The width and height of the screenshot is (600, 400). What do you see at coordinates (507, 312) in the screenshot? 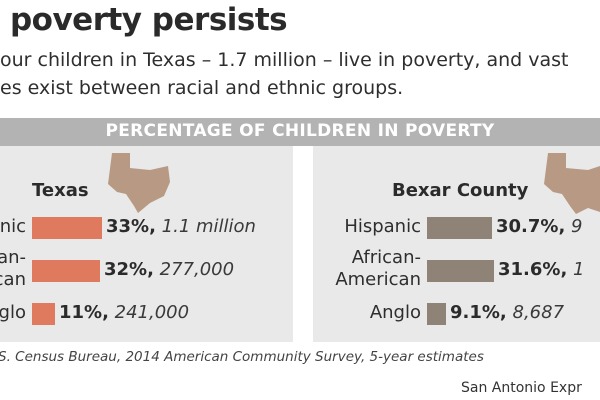
I see `bexar-value-label: 9.1%, 8,687` at bounding box center [507, 312].